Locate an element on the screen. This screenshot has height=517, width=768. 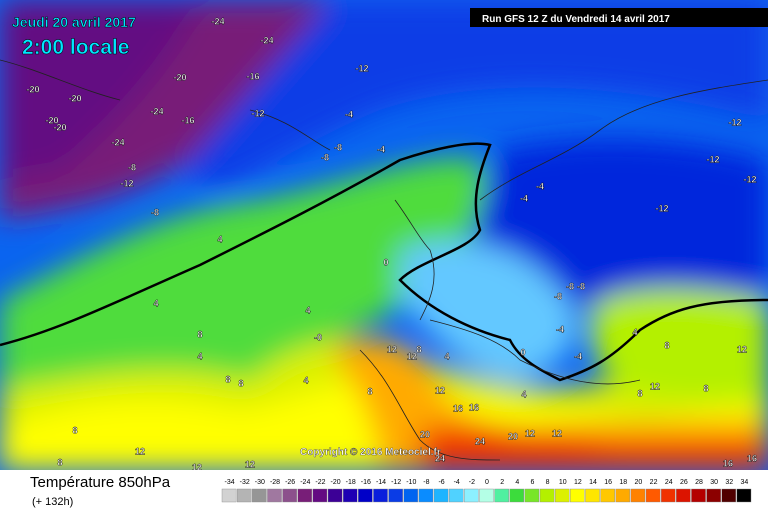
contour-label: 0 is located at coordinates (385, 262).